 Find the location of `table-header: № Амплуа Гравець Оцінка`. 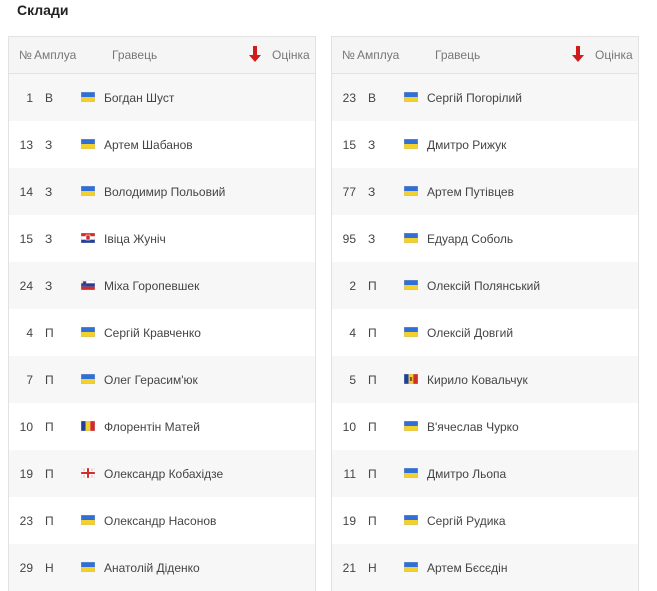

table-header: № Амплуа Гравець Оцінка is located at coordinates (485, 55).